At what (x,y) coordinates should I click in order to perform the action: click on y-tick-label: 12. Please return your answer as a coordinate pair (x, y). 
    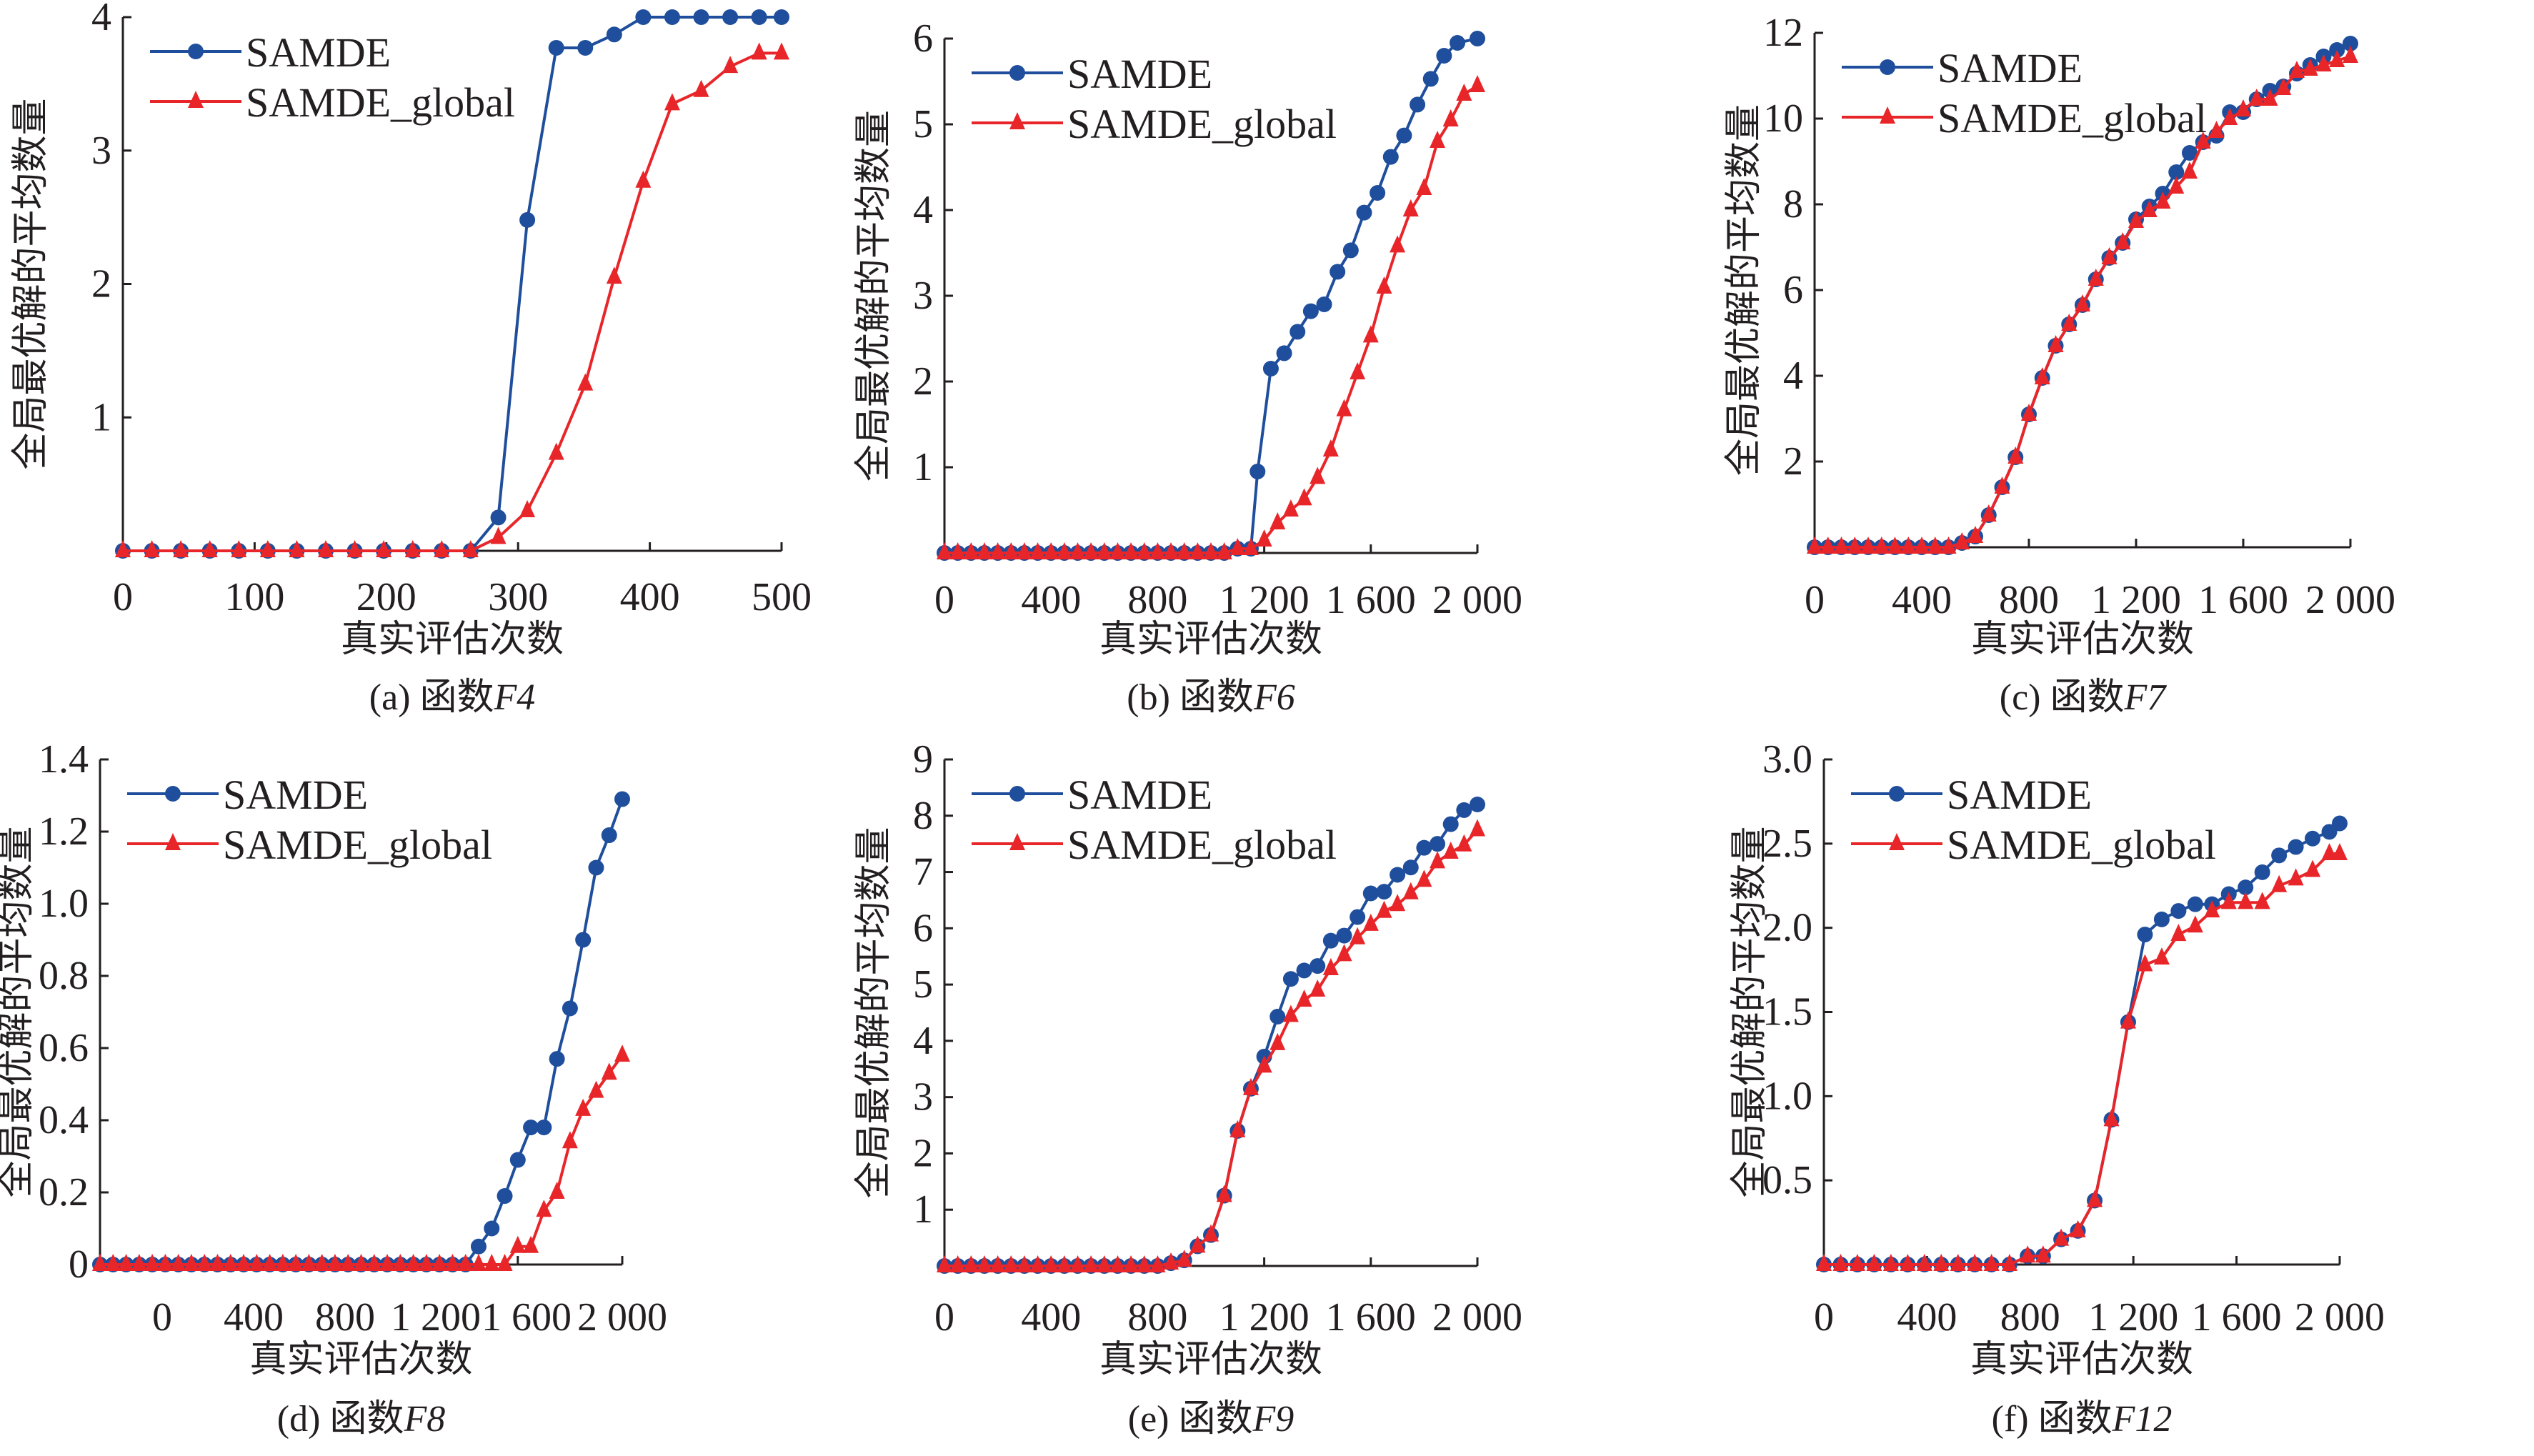
    Looking at the image, I should click on (1783, 33).